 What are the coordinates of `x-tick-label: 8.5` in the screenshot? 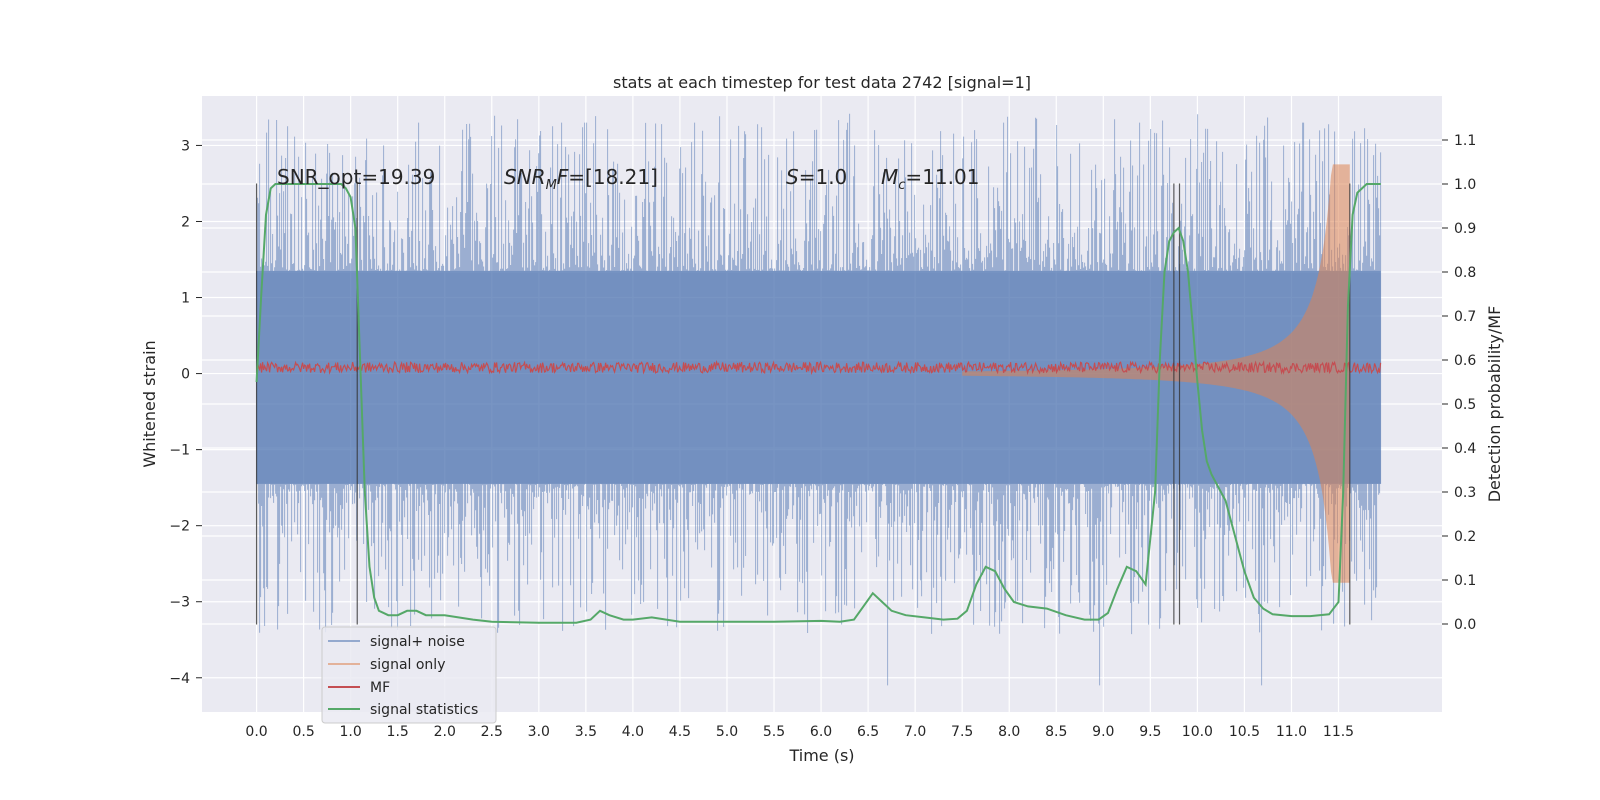 It's located at (1056, 732).